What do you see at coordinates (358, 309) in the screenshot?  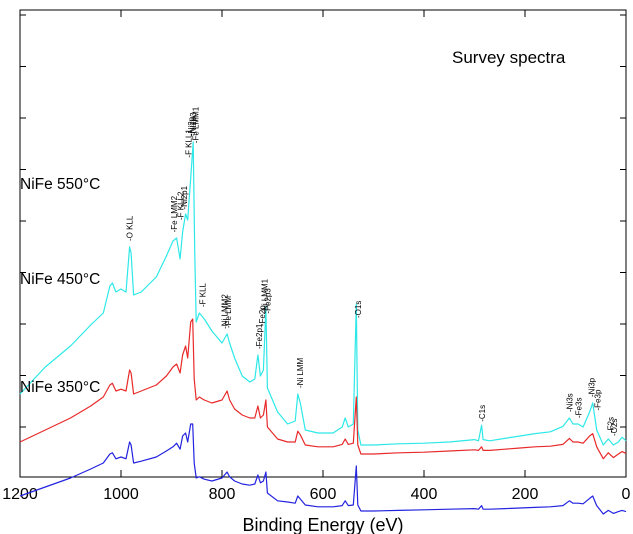 I see `peak-label: -O1s` at bounding box center [358, 309].